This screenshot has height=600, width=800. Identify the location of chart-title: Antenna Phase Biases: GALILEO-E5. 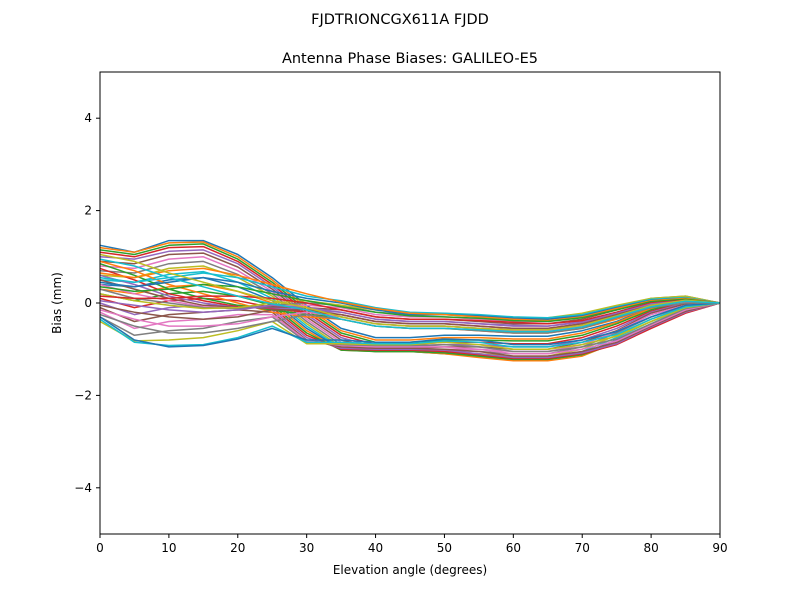
(410, 59).